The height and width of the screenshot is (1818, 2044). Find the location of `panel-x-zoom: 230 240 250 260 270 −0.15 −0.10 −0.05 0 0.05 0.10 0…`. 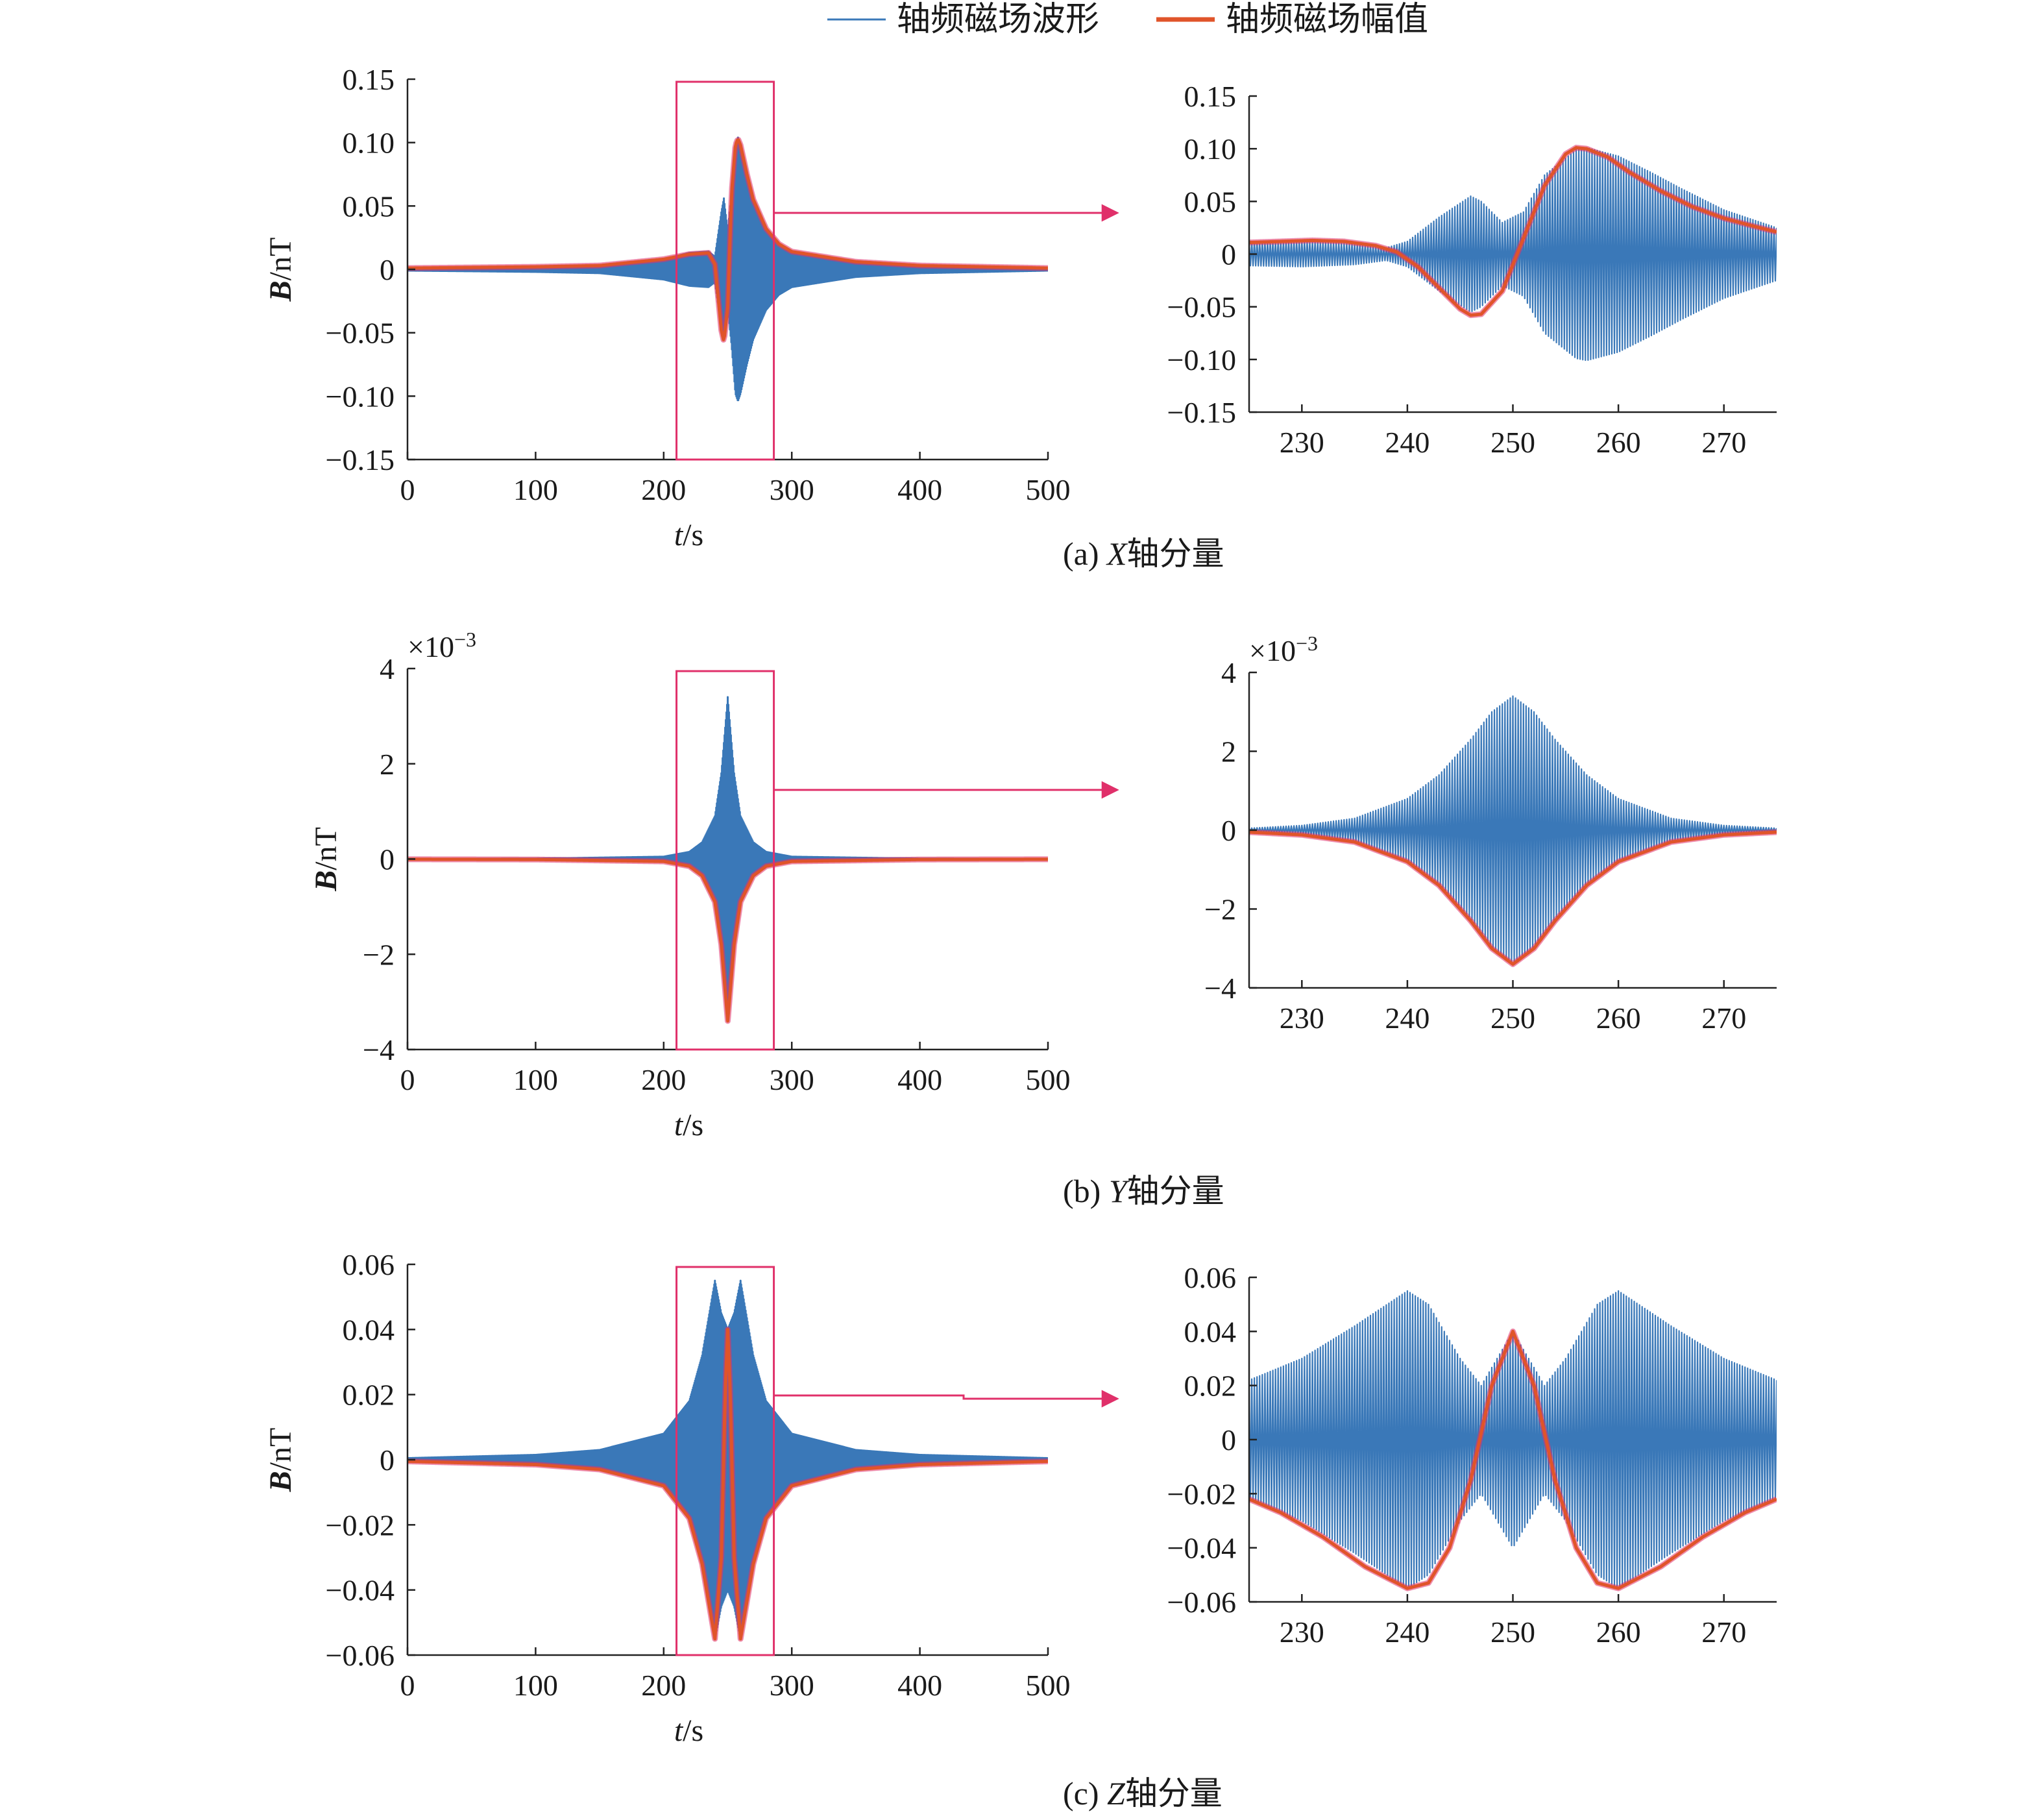

panel-x-zoom: 230 240 250 260 270 −0.15 −0.10 −0.05 0 0.05 0.10 0… is located at coordinates (1472, 269).